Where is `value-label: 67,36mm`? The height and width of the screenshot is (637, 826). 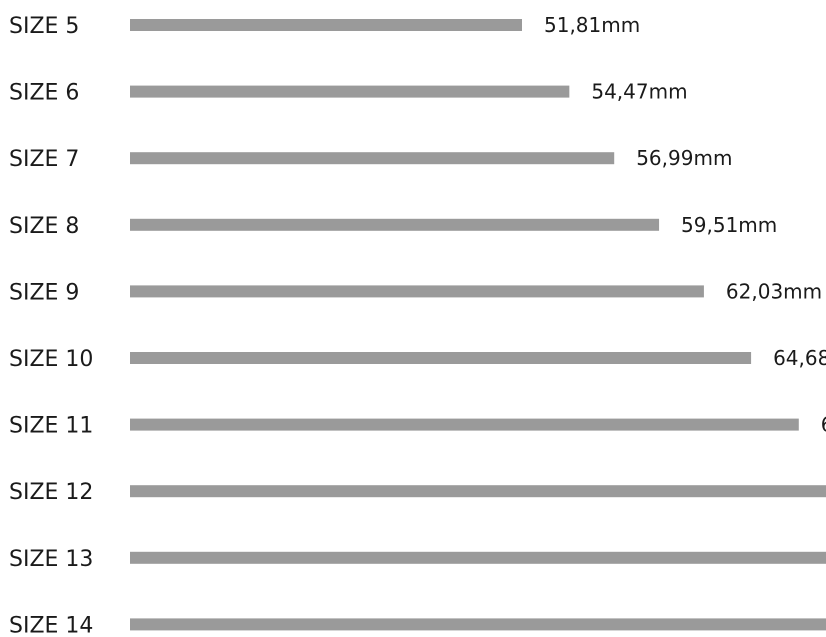
value-label: 67,36mm is located at coordinates (823, 425).